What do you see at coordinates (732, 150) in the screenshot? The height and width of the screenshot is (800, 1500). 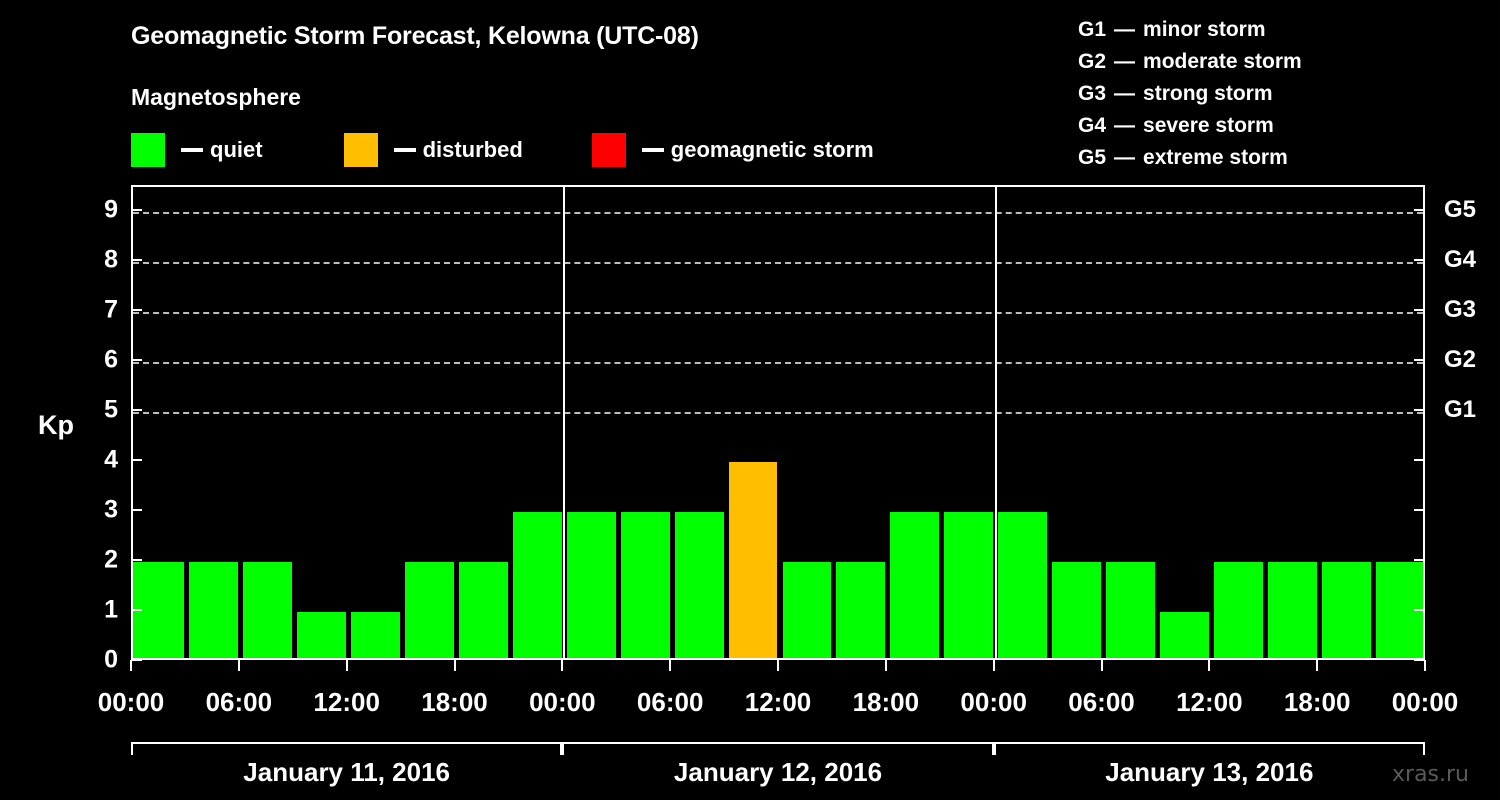 I see `legend-item-geomagnetic-storm: geomagnetic storm` at bounding box center [732, 150].